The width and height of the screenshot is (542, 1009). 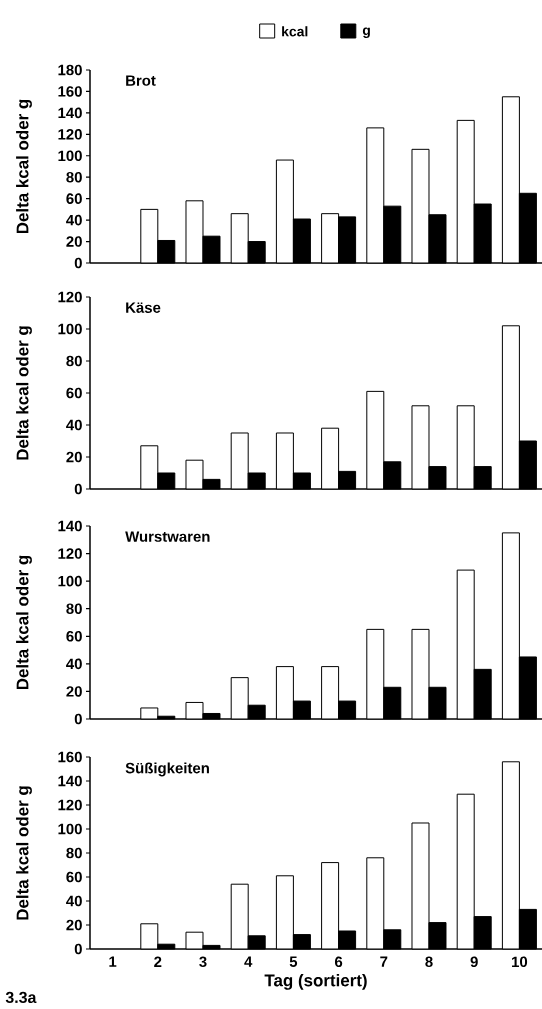 I want to click on x-tick-label: 7, so click(x=384, y=961).